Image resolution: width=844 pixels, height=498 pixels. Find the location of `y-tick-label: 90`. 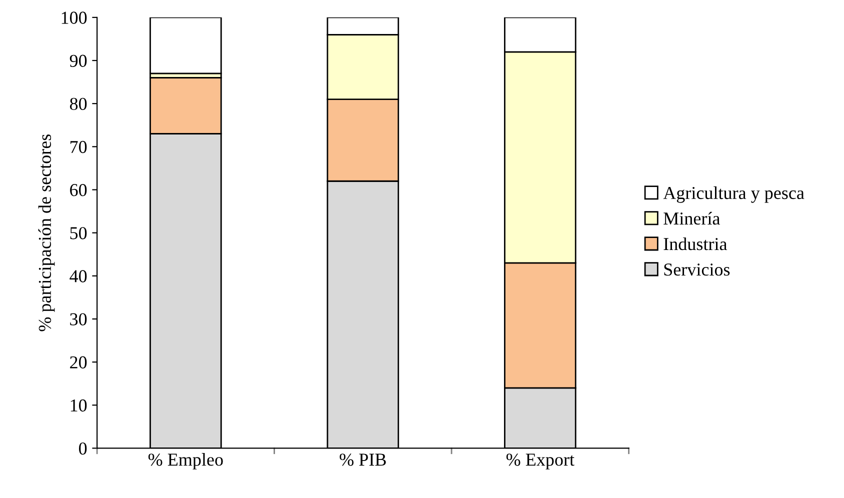

y-tick-label: 90 is located at coordinates (78, 60).